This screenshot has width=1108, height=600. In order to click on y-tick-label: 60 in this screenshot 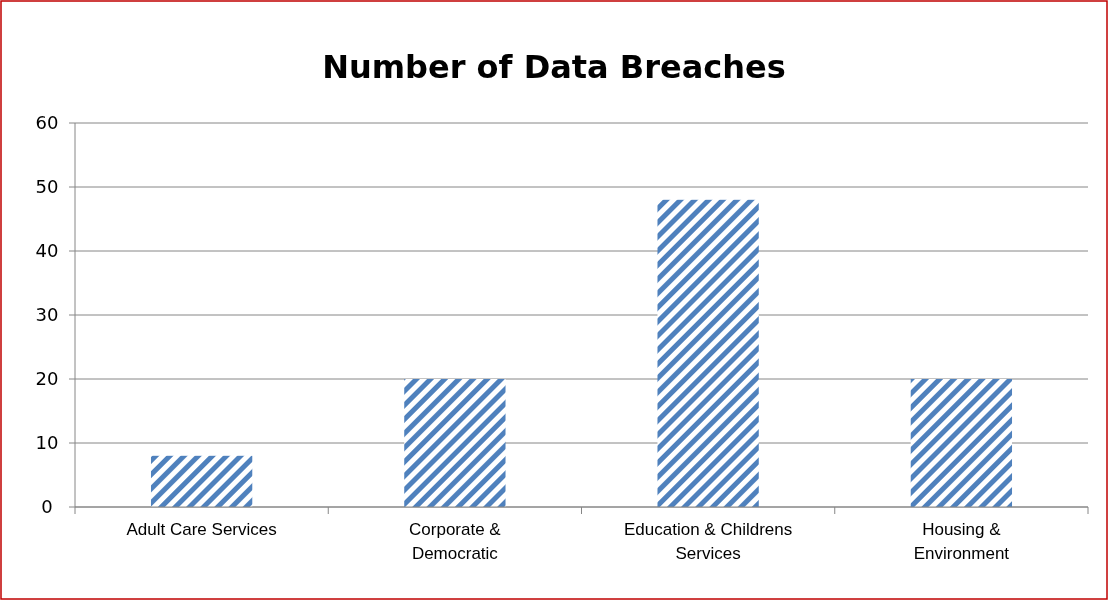, I will do `click(47, 123)`.